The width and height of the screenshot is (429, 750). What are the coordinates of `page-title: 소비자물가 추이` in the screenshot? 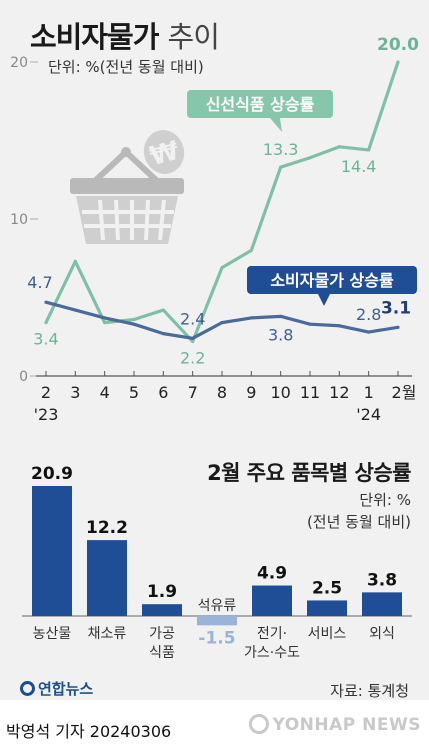 It's located at (125, 35).